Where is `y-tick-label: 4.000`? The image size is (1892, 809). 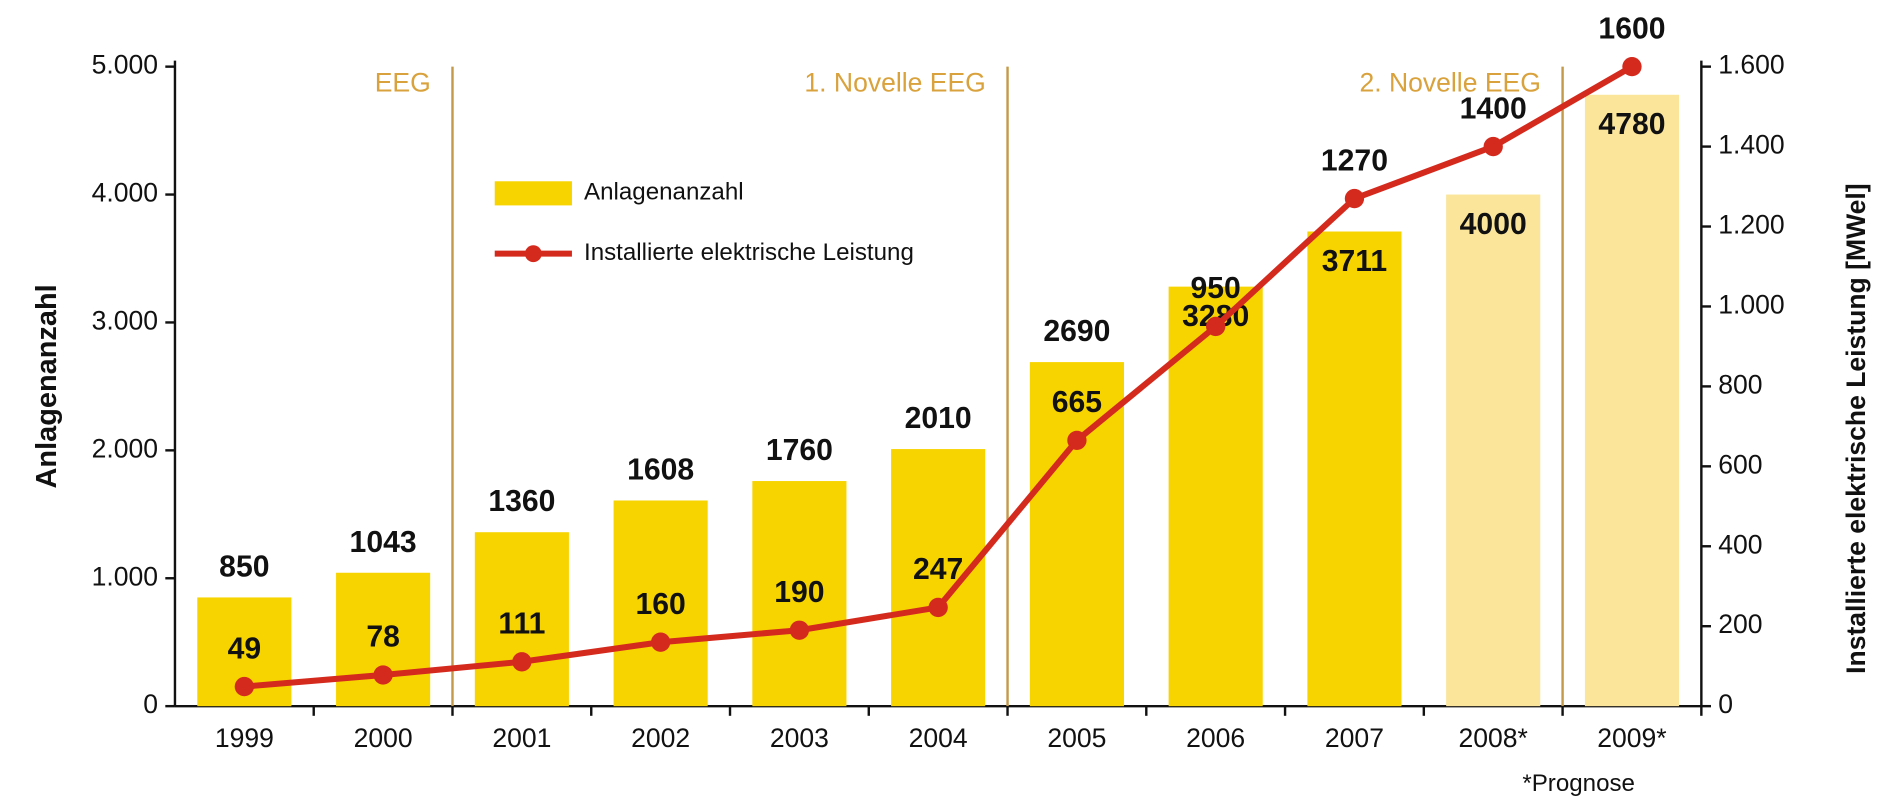 y-tick-label: 4.000 is located at coordinates (125, 193).